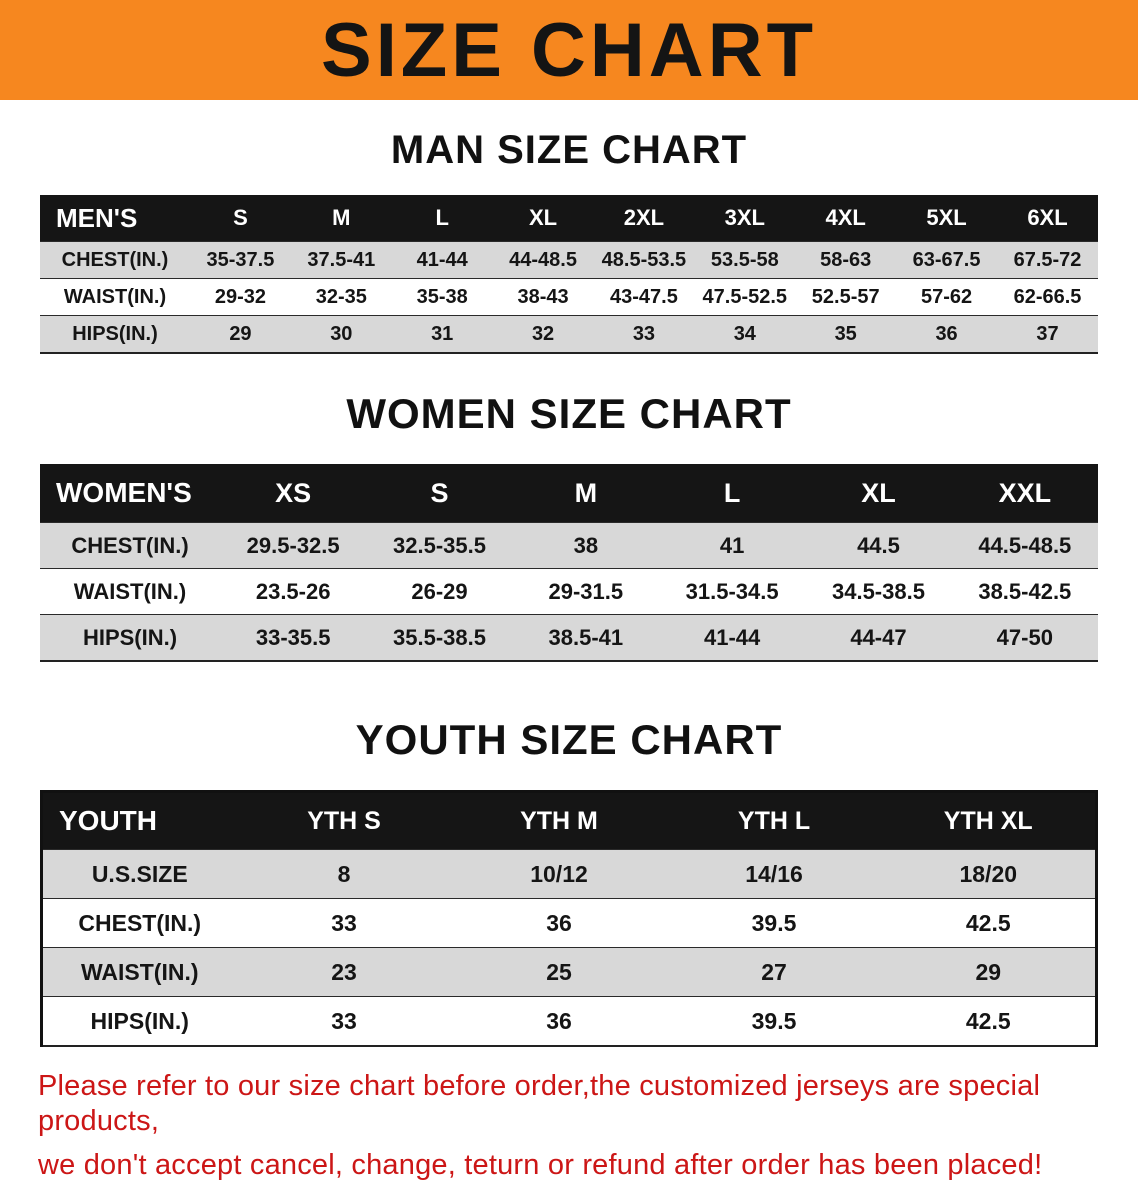 The width and height of the screenshot is (1138, 1183). Describe the element at coordinates (732, 545) in the screenshot. I see `size-cell: 41` at that location.